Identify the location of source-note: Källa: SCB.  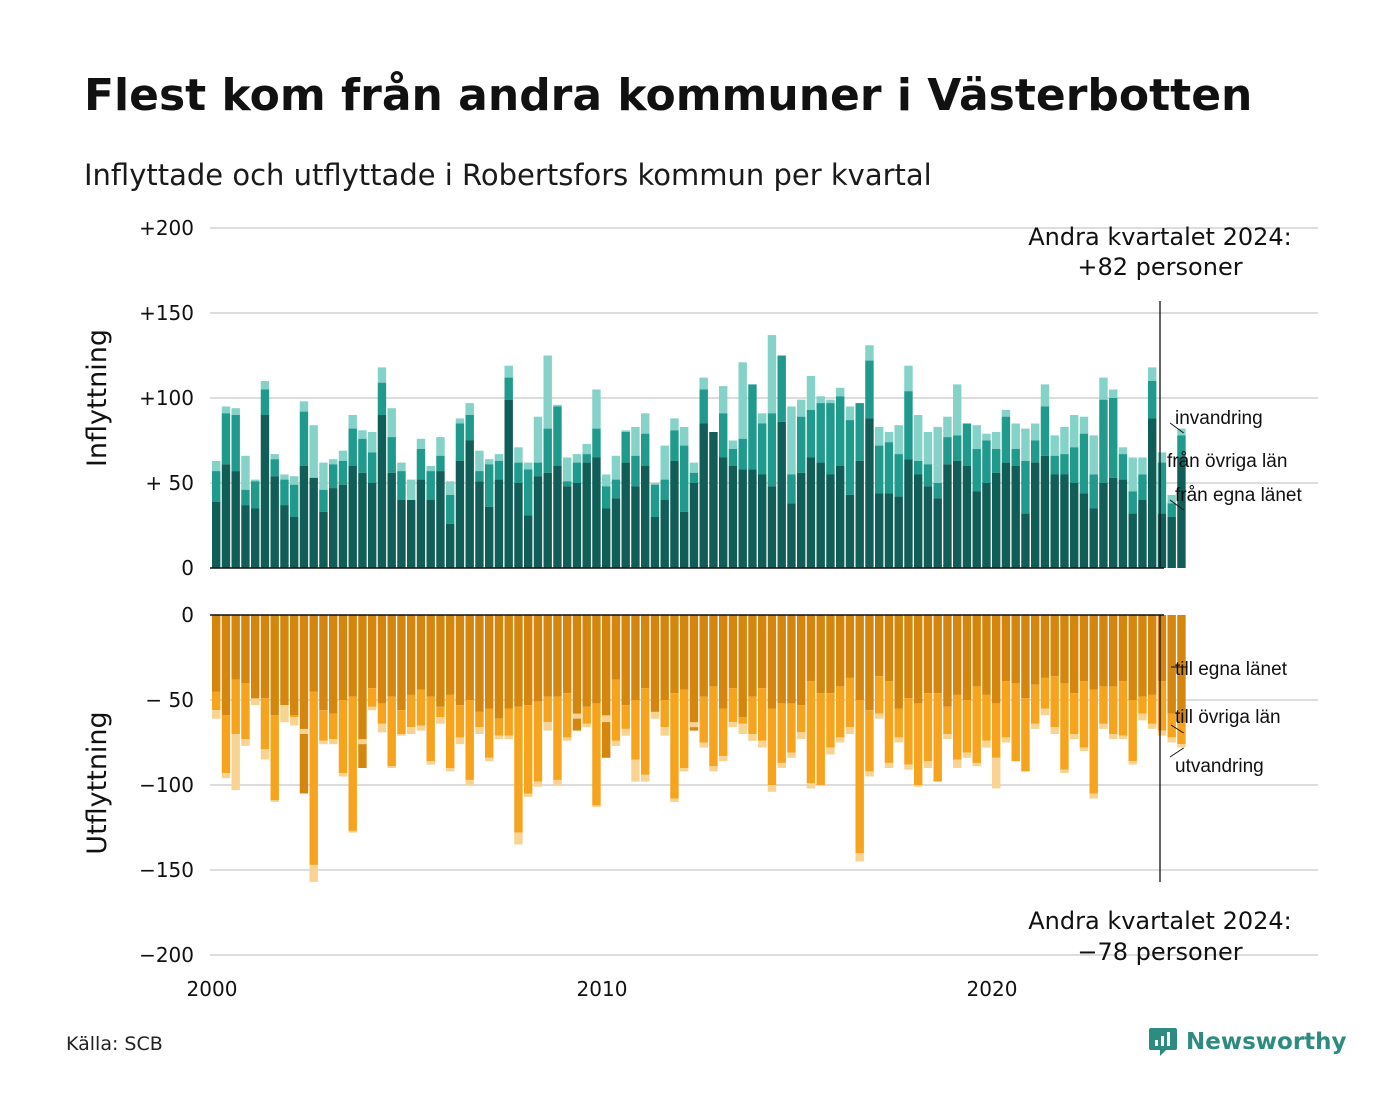
(114, 1044).